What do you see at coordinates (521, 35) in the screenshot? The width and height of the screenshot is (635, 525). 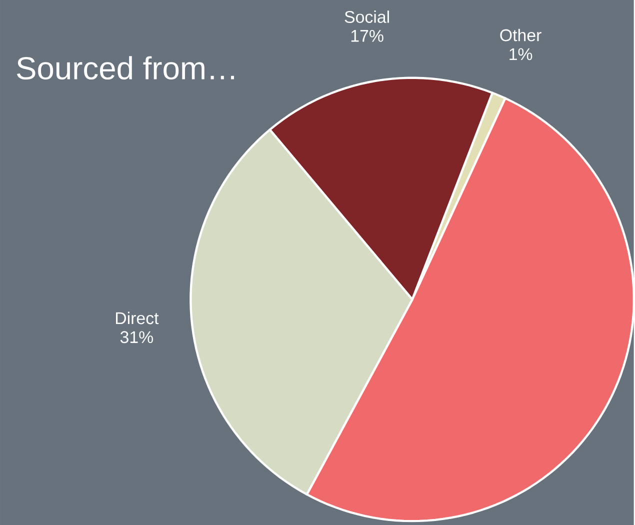 I see `slice-label: Other` at bounding box center [521, 35].